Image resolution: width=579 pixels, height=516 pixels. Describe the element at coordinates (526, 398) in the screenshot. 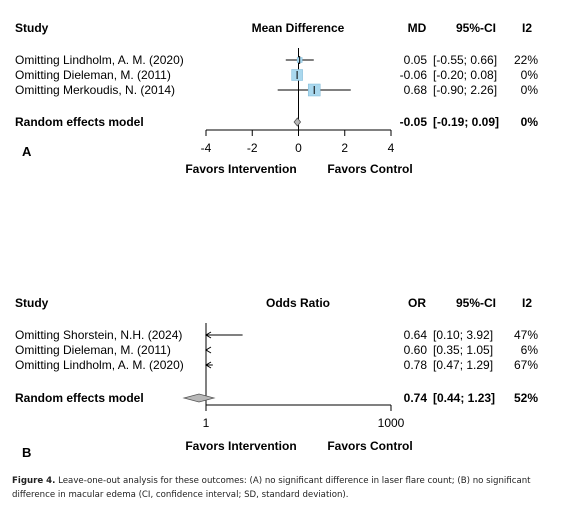

I see `panel-b-summary-i2: 52%` at that location.